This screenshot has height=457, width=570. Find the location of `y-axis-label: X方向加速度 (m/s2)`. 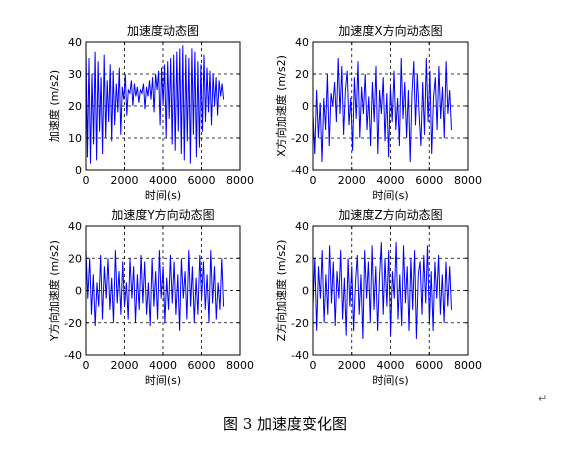

y-axis-label: X方向加速度 (m/s2) is located at coordinates (281, 106).